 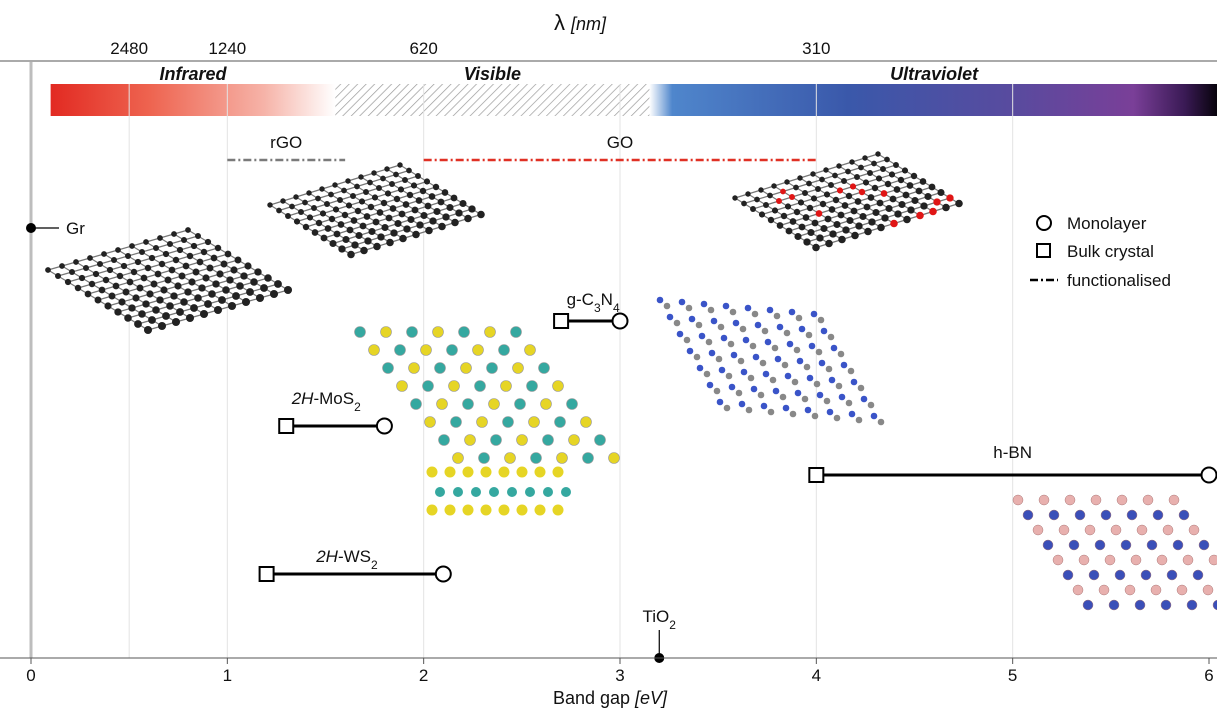 I want to click on material-rgo: rGO, so click(x=286, y=147).